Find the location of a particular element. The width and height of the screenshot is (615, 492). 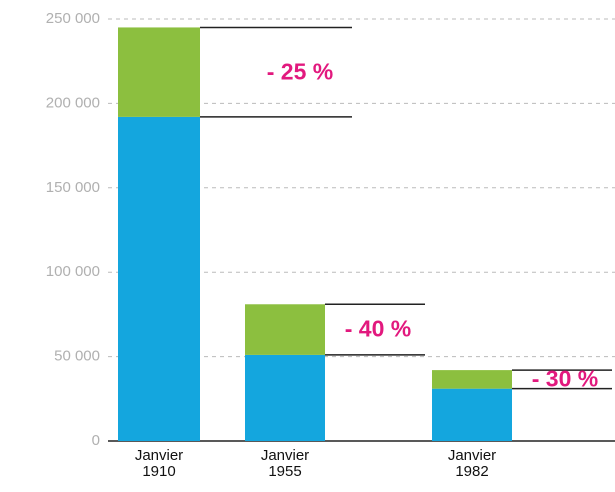

y-tick-label: 250 000 is located at coordinates (73, 18).